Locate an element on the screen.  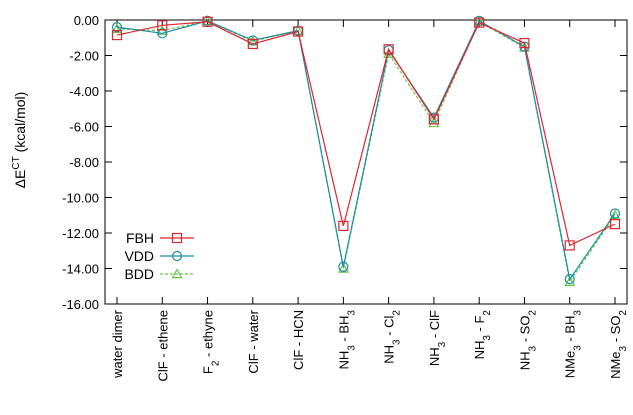
x-tick-label: NMe3 - BH3 is located at coordinates (573, 344).